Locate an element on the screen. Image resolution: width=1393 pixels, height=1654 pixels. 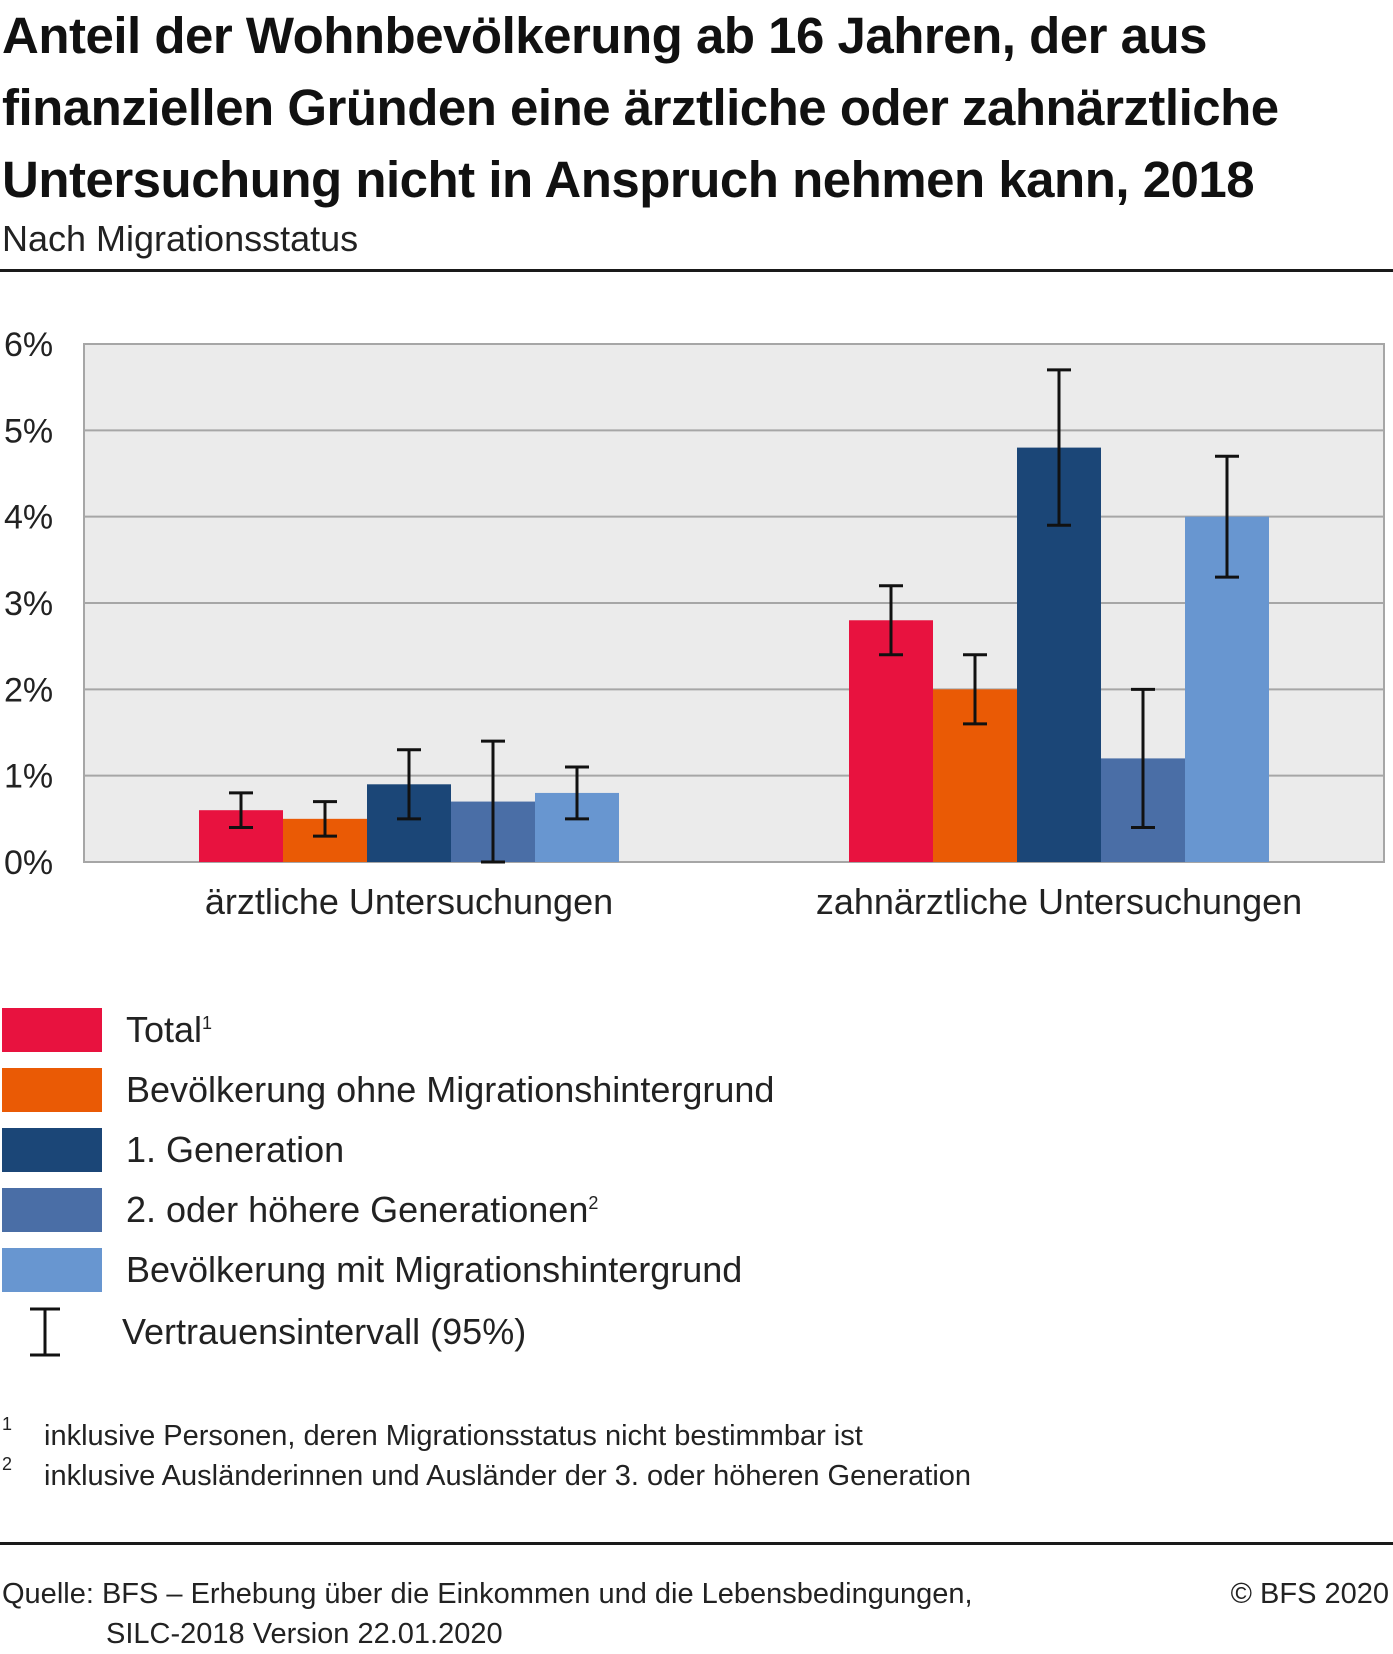
footnote-number: 1 is located at coordinates (7, 1424).